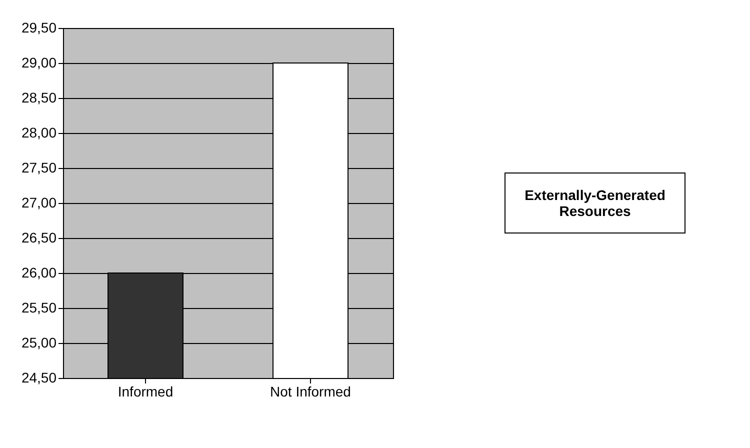 The image size is (750, 448). I want to click on y-tick-label: 28,00, so click(39, 132).